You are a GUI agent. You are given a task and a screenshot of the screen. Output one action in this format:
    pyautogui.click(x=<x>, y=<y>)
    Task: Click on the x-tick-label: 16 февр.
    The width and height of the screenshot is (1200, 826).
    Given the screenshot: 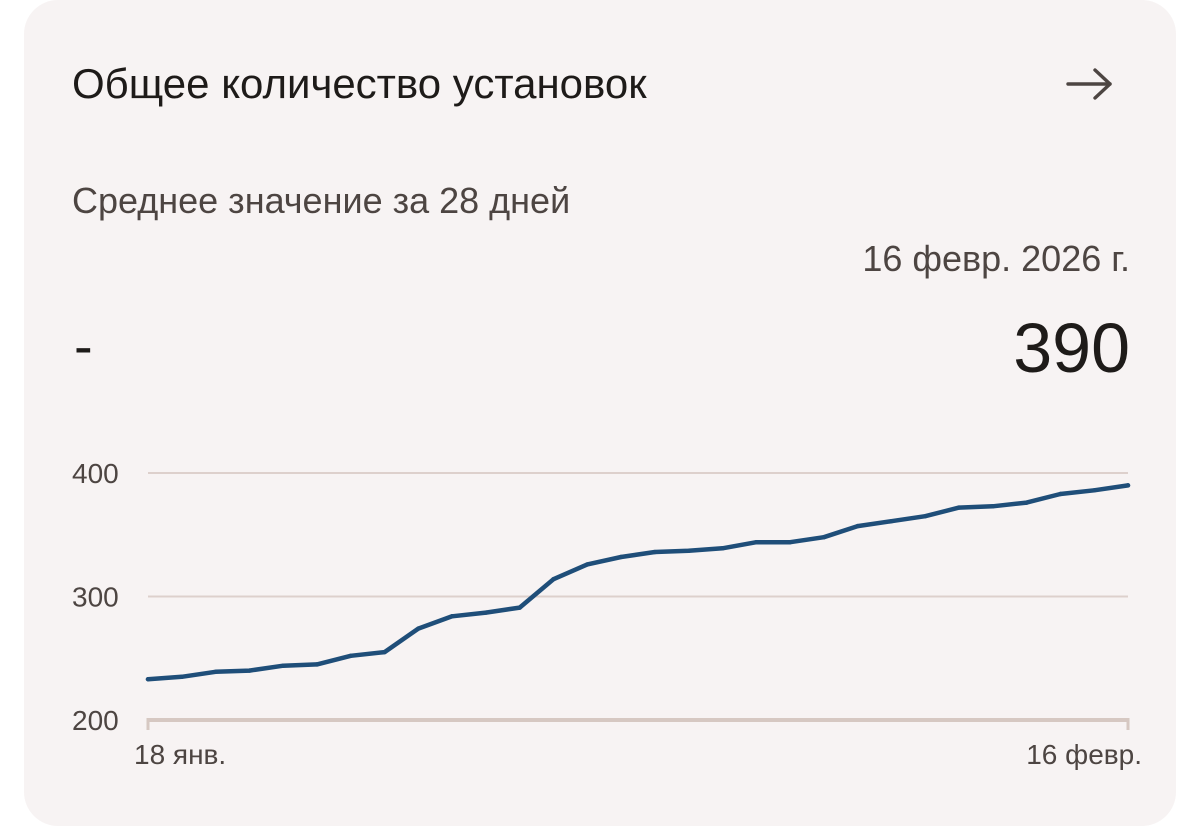 What is the action you would take?
    pyautogui.click(x=1084, y=754)
    